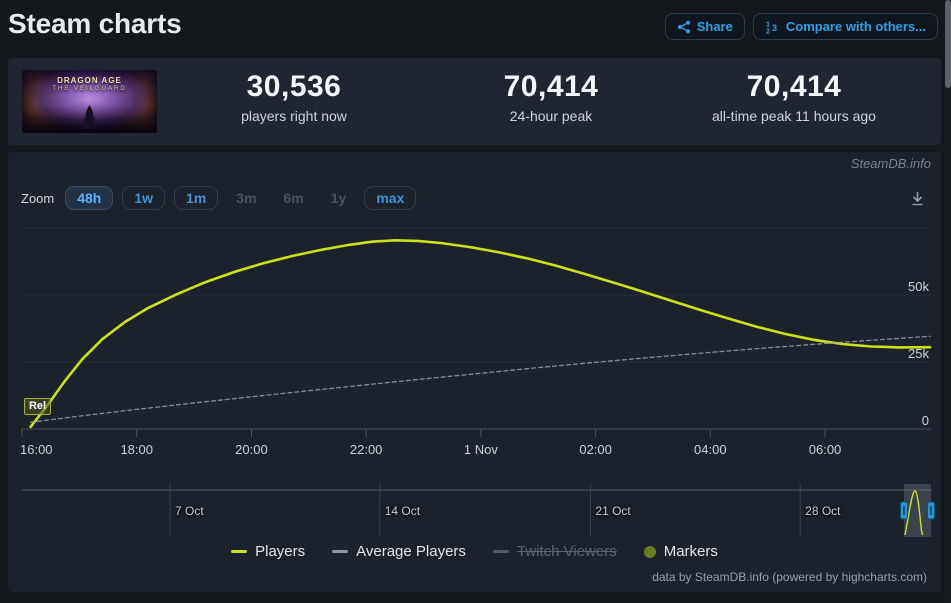 Image resolution: width=951 pixels, height=603 pixels. I want to click on x-axis-label: 22:00, so click(366, 449).